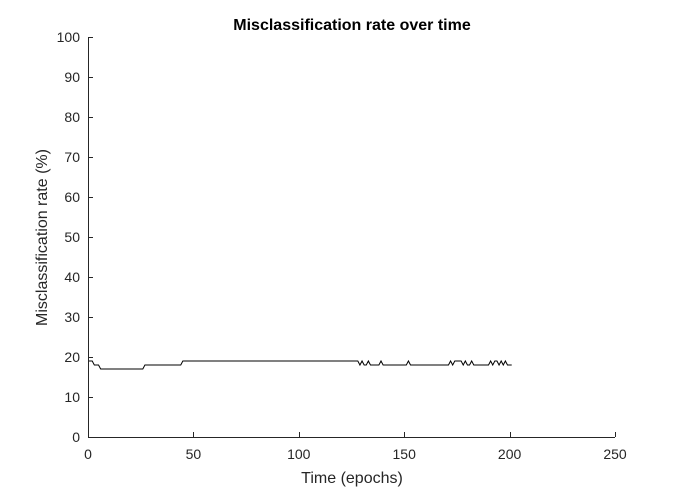 The height and width of the screenshot is (491, 680). What do you see at coordinates (76, 437) in the screenshot?
I see `y-tick-label: 0` at bounding box center [76, 437].